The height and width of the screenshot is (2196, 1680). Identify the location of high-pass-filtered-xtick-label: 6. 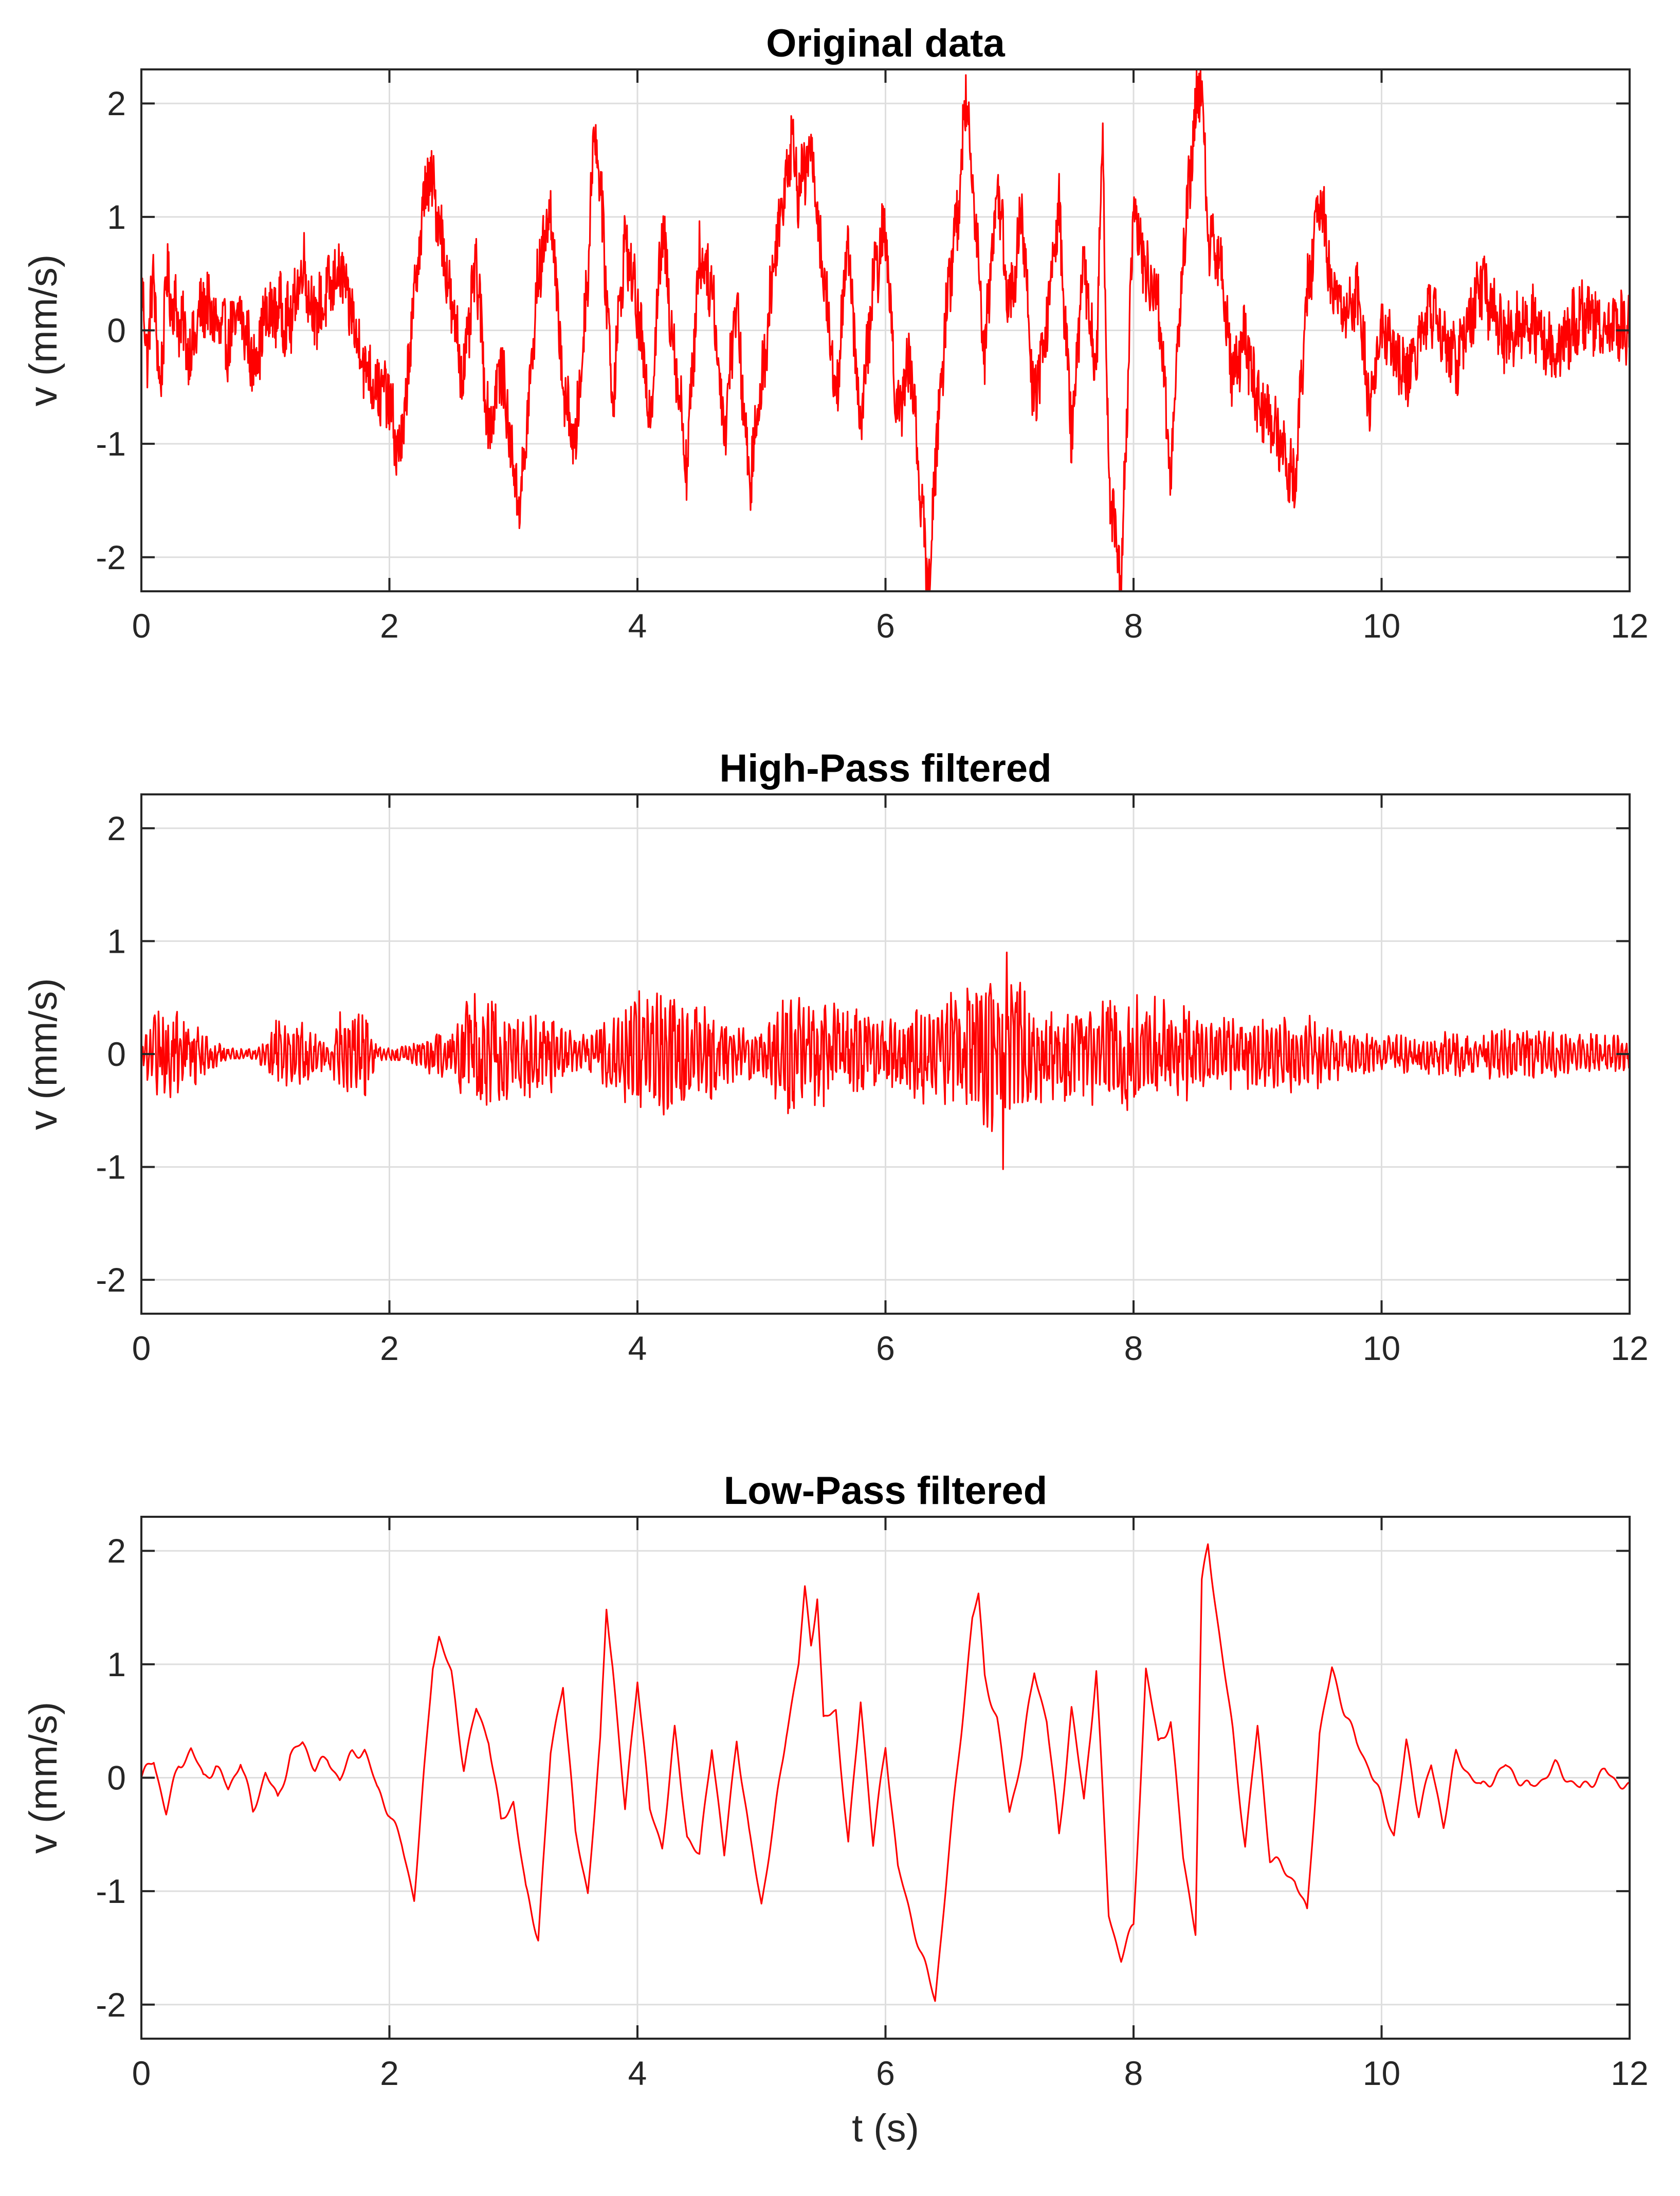
(885, 1348).